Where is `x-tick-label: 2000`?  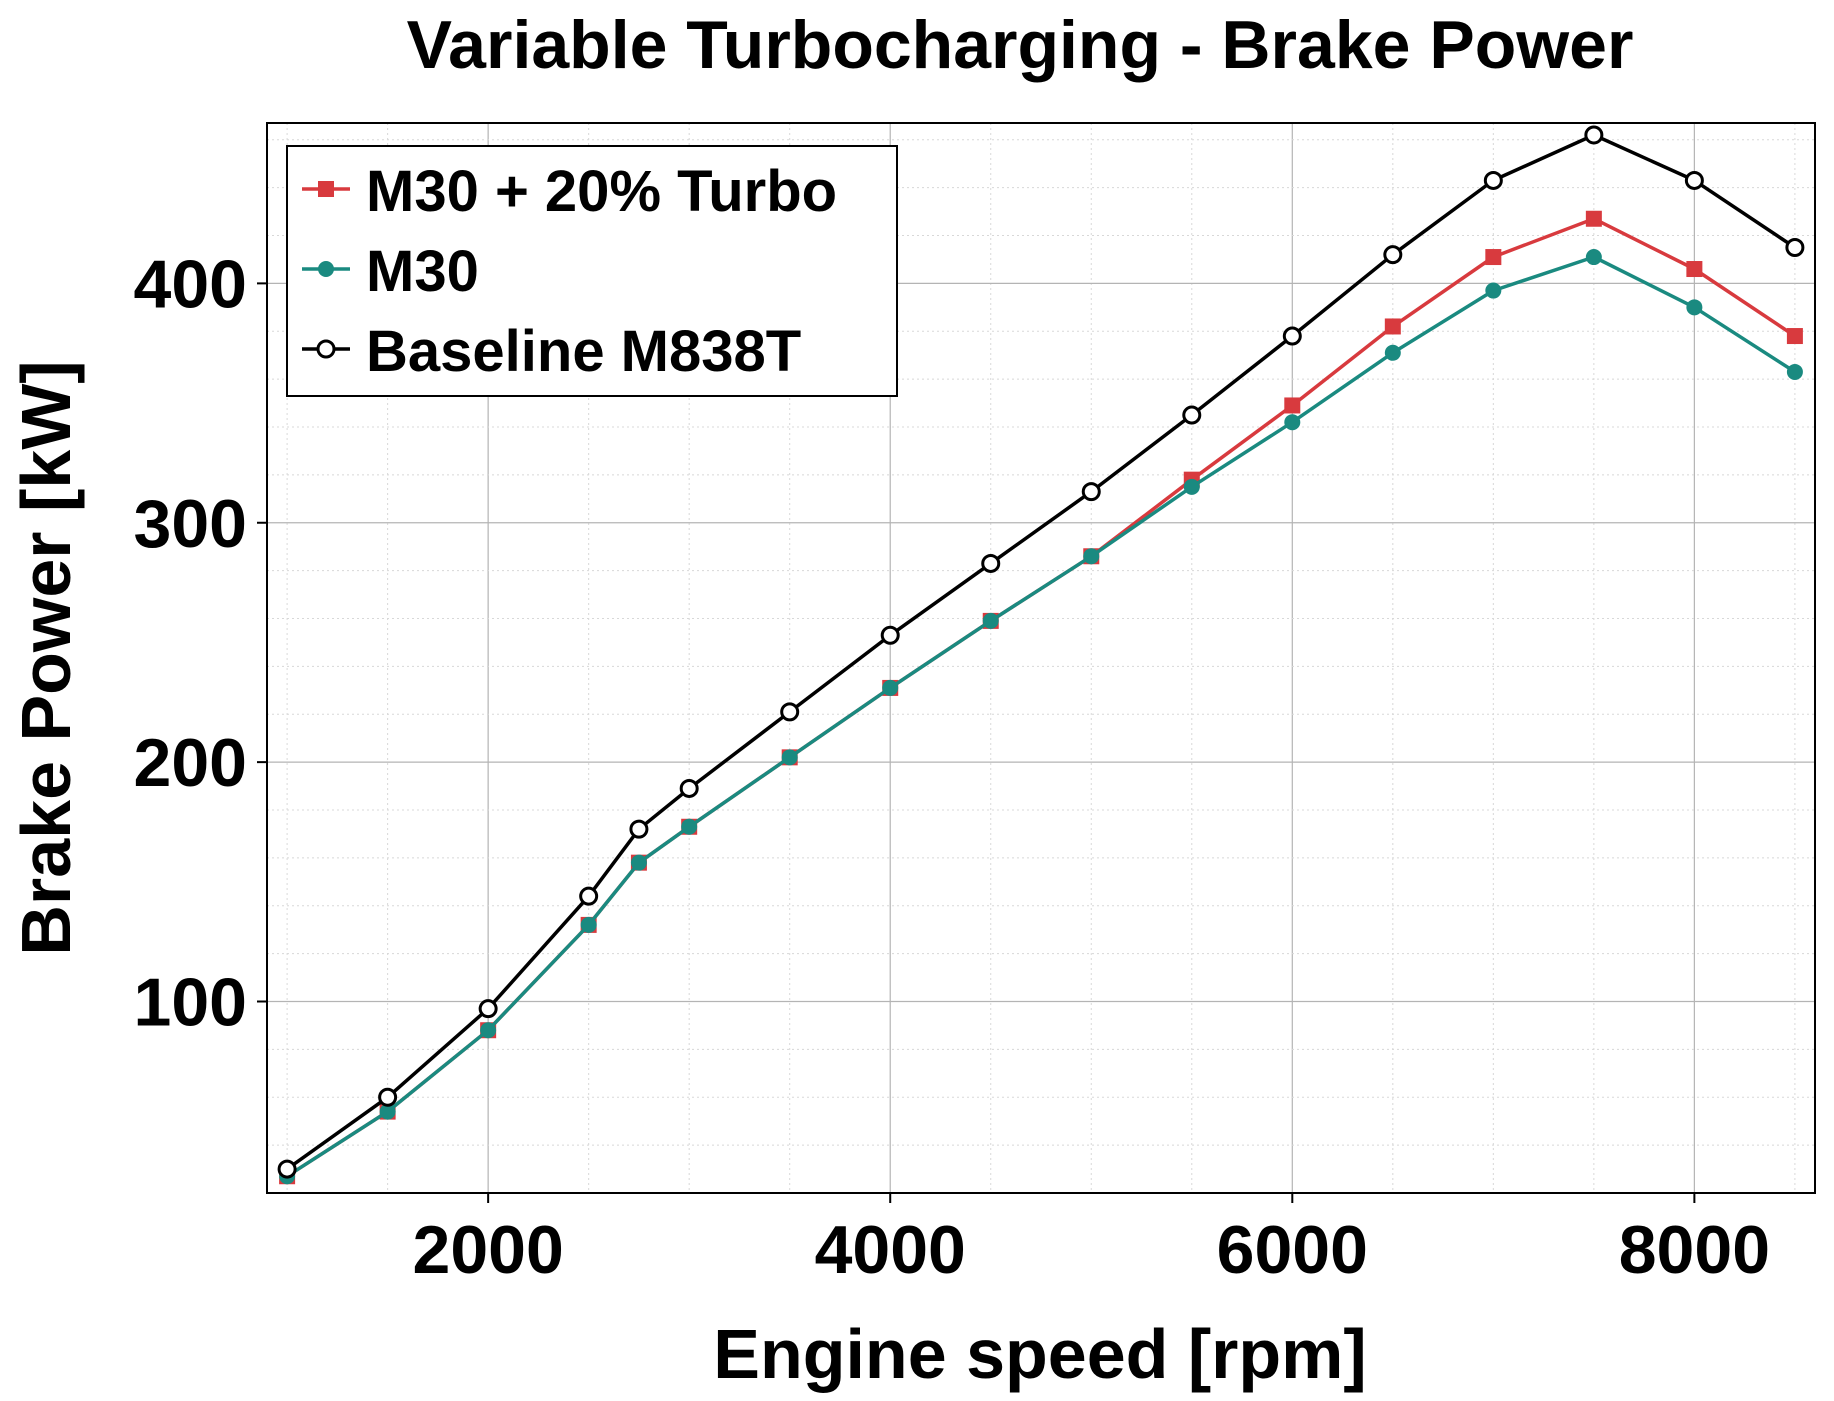
x-tick-label: 2000 is located at coordinates (488, 1250).